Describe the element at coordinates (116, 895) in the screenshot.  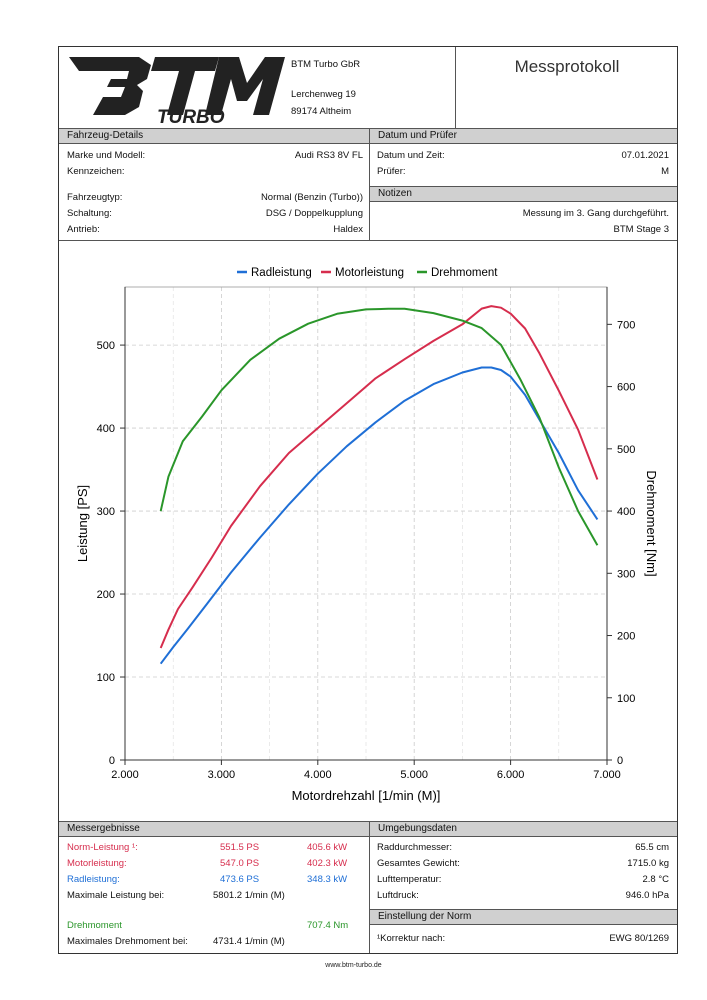
I see `max-power-rpm-label: Maximale Leistung bei:` at that location.